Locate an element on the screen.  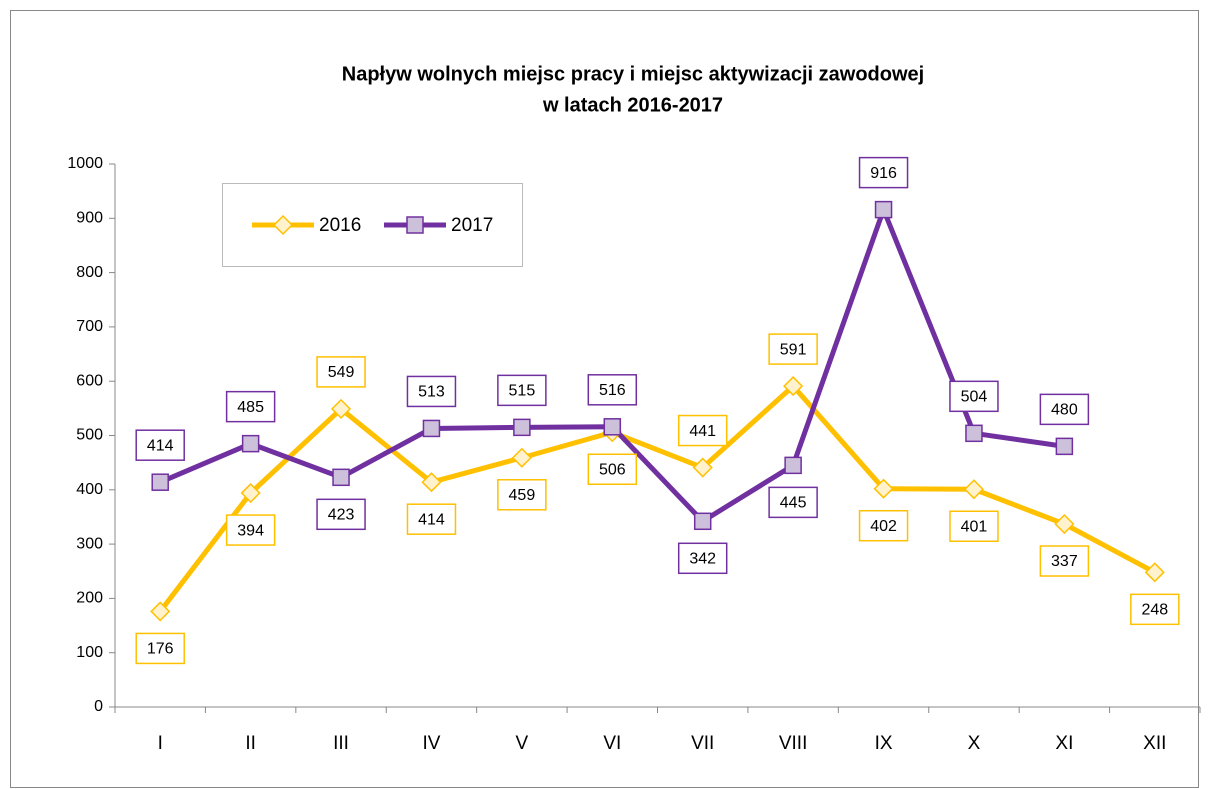
chart-title: w latach 2016-2017 is located at coordinates (632, 105).